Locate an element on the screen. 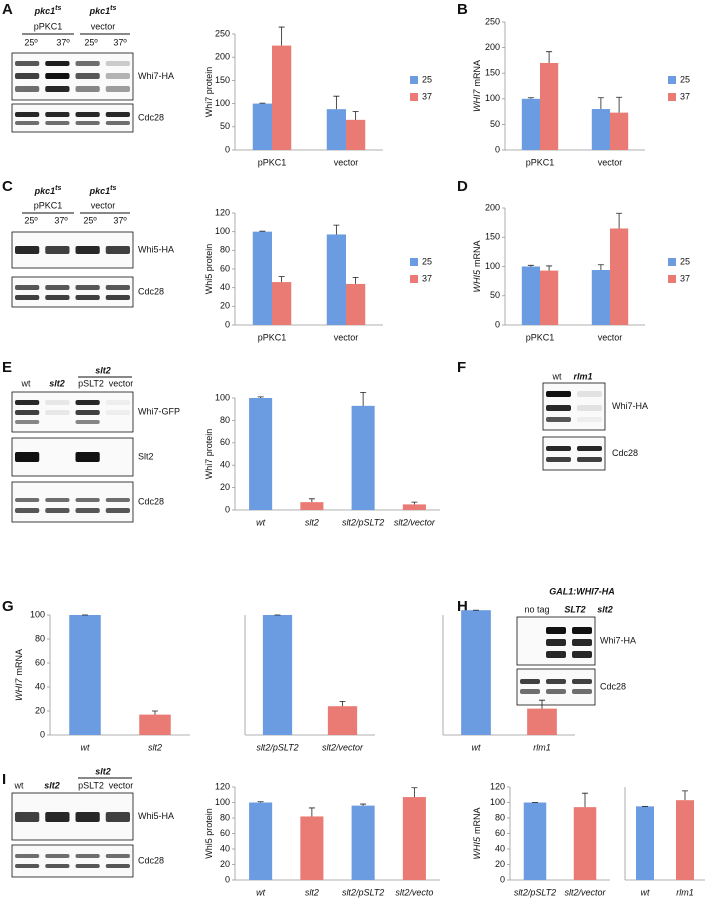 This screenshot has height=904, width=708. strain: pkc1 is located at coordinates (45, 191).